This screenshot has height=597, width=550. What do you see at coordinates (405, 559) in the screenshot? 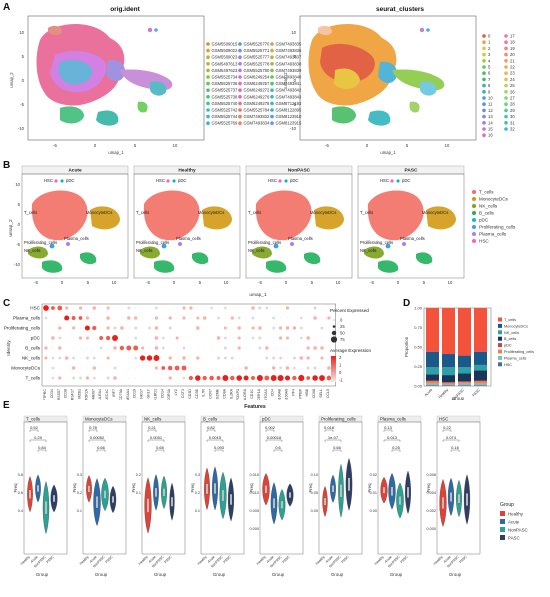
I see `violin-xtick: PASC` at bounding box center [405, 559].